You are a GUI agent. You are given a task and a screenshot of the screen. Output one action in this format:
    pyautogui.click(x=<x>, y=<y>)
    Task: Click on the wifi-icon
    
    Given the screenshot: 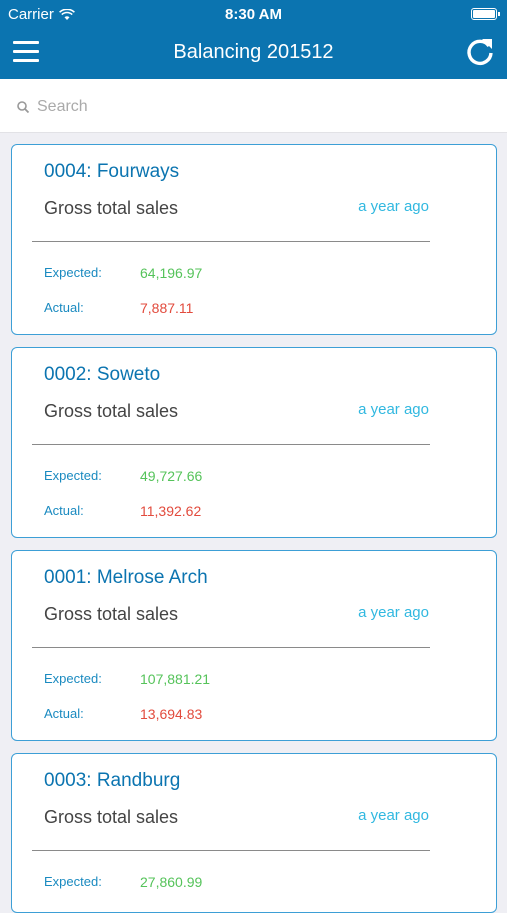 What is the action you would take?
    pyautogui.click(x=66, y=14)
    